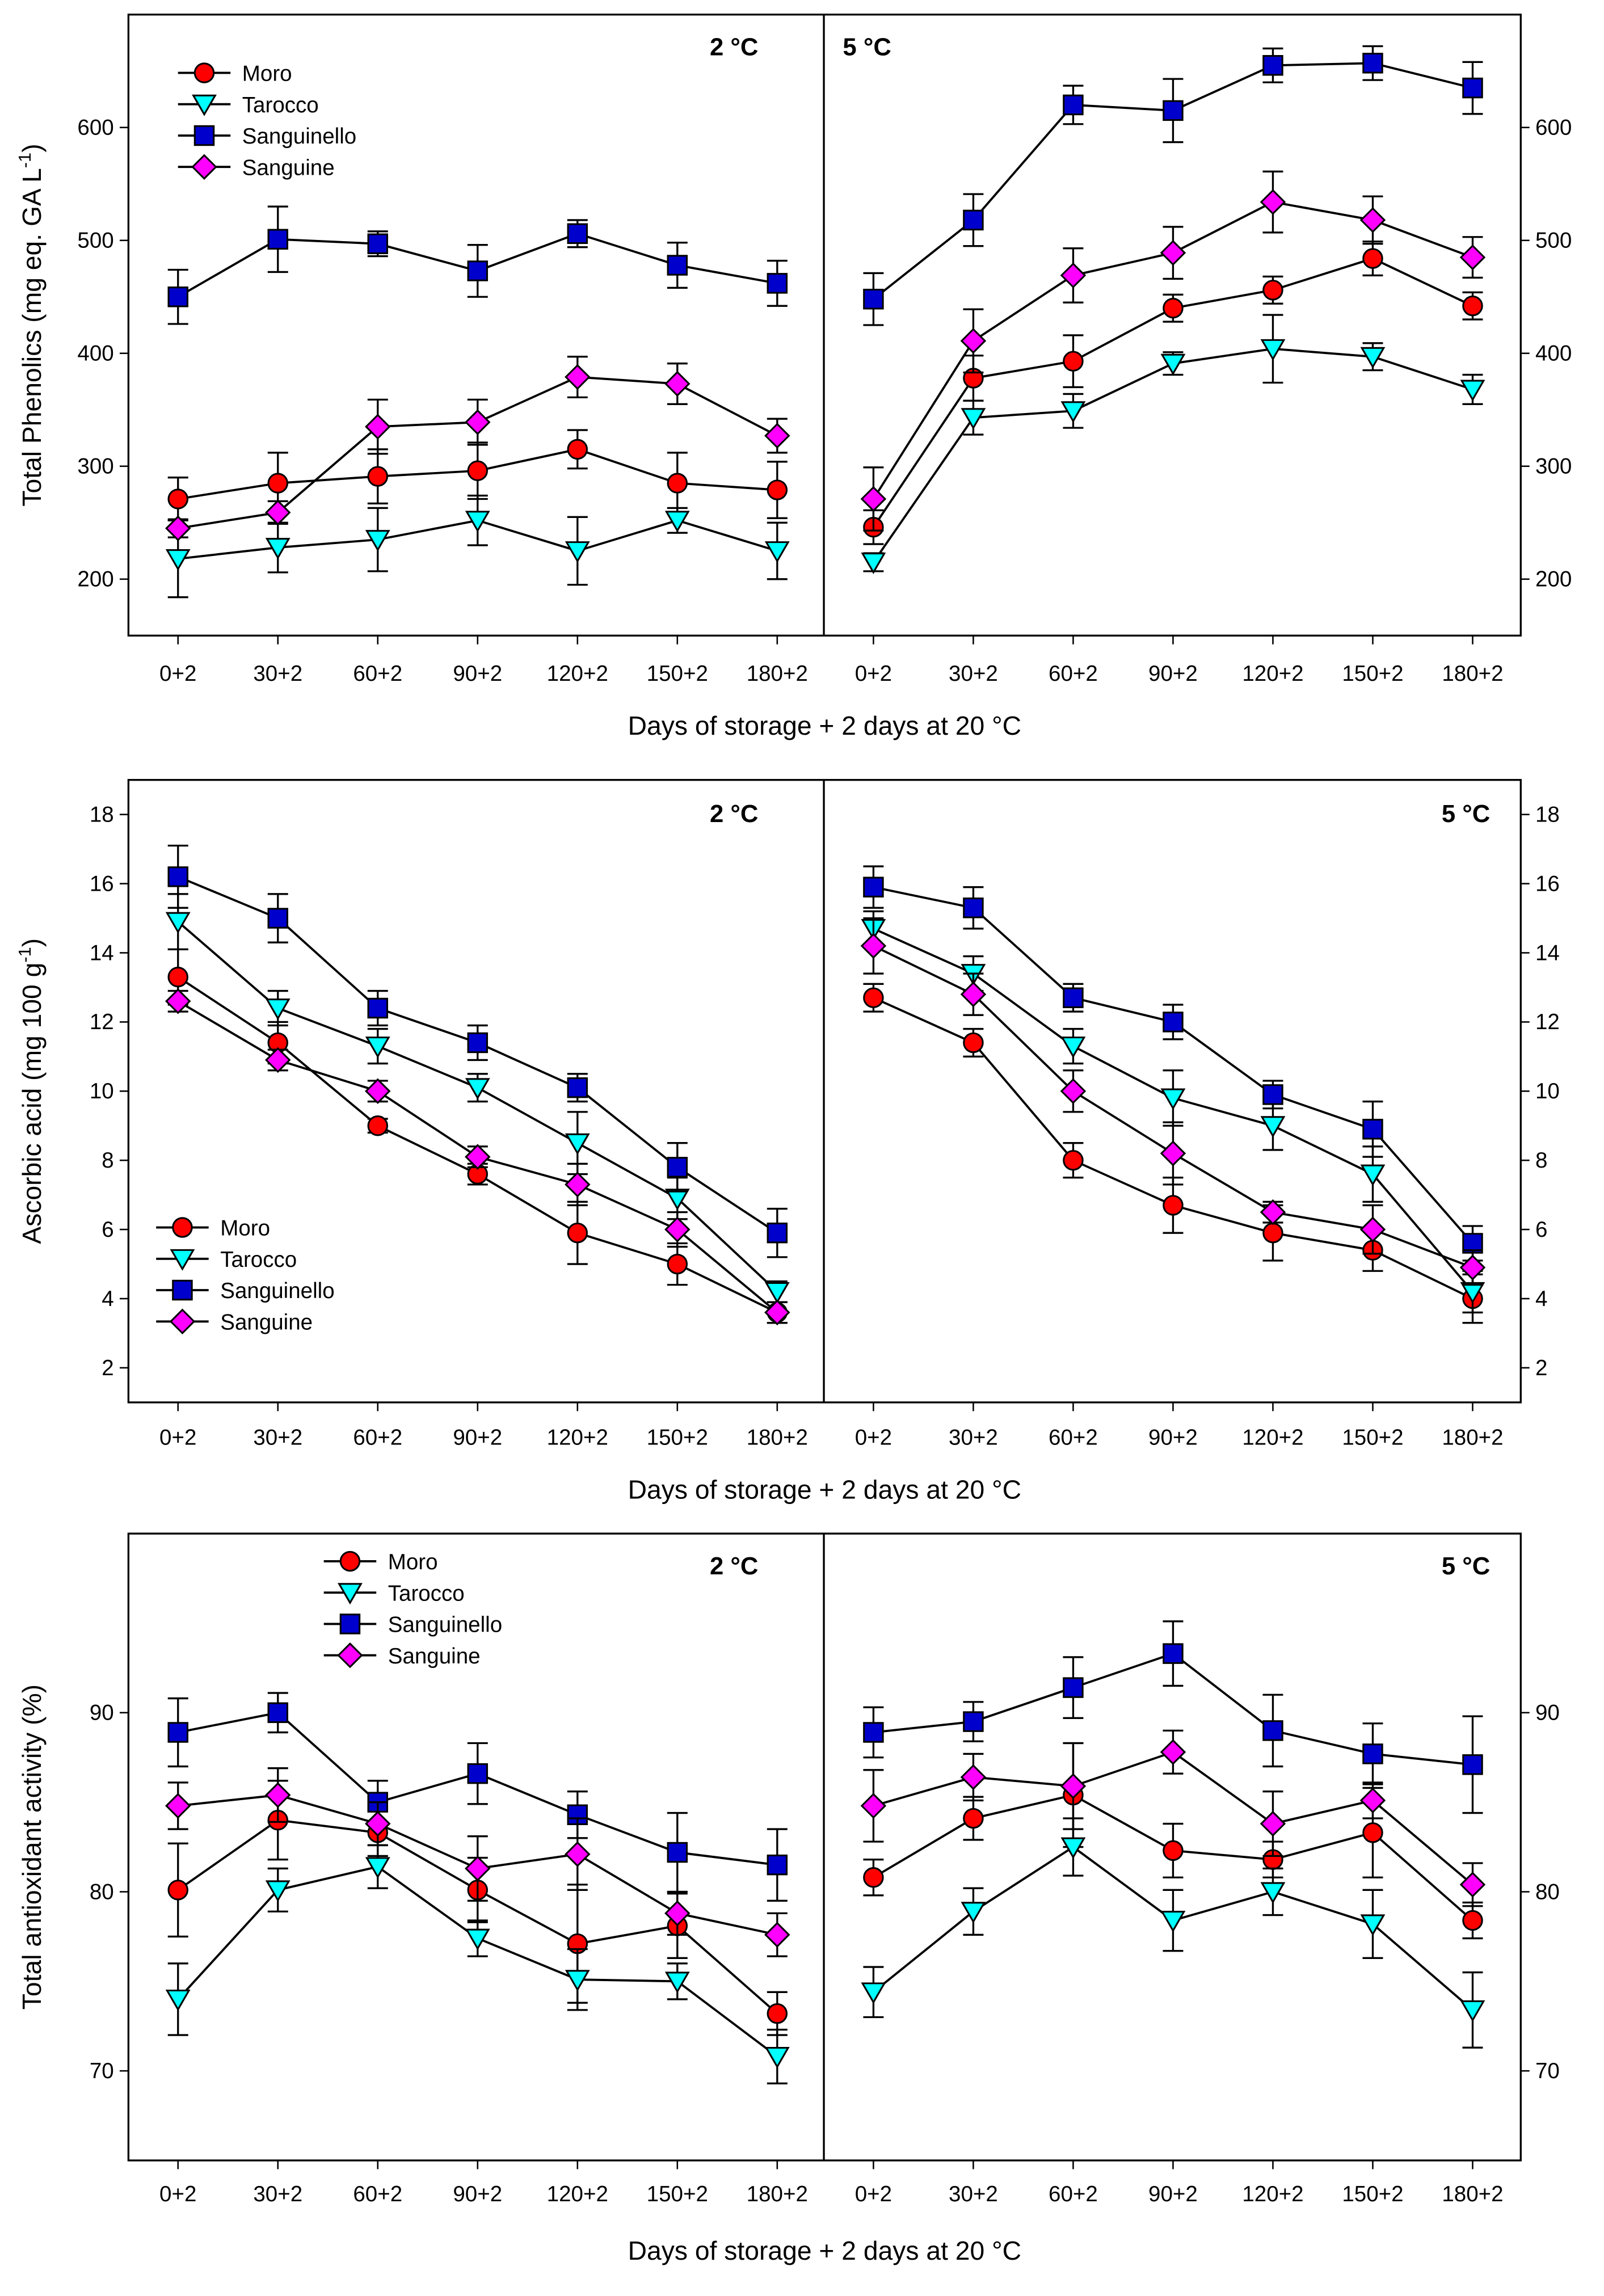  I want to click on y-tick-label-left: 500, so click(95, 241).